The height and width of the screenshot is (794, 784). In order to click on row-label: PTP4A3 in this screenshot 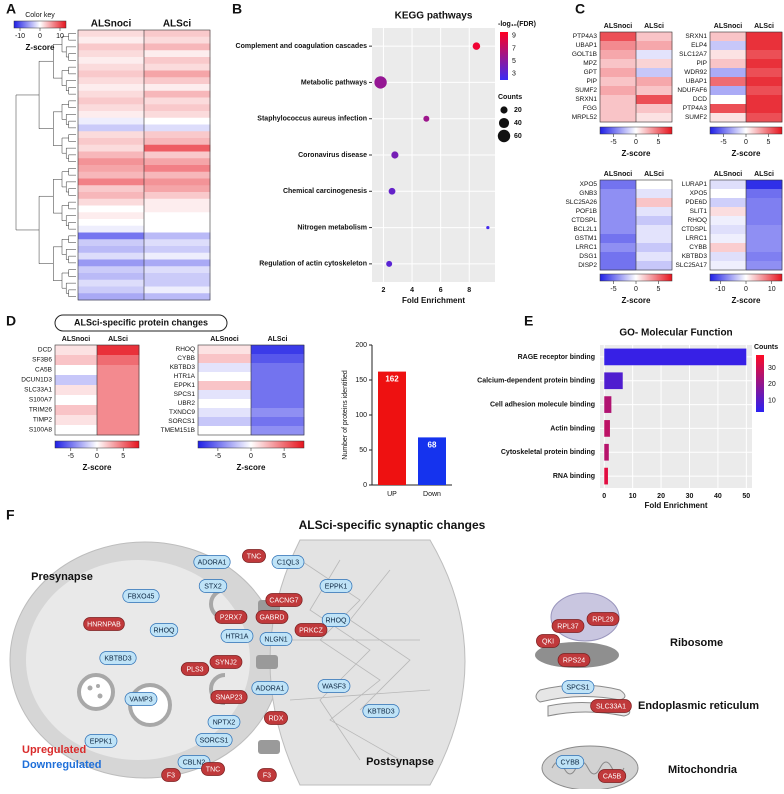, I will do `click(695, 108)`.